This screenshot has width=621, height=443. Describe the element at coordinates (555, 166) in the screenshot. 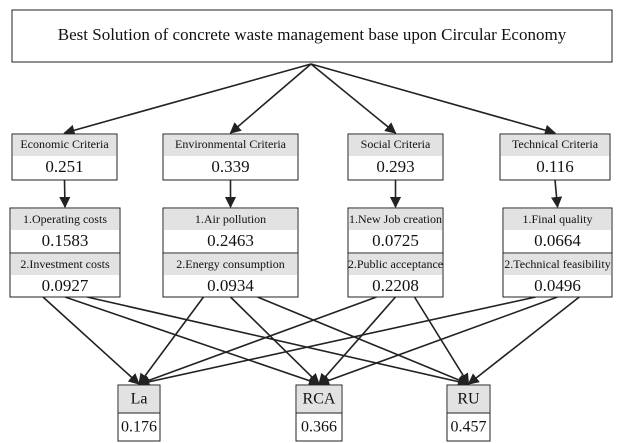

I see `criterion-weight: 0.116` at that location.